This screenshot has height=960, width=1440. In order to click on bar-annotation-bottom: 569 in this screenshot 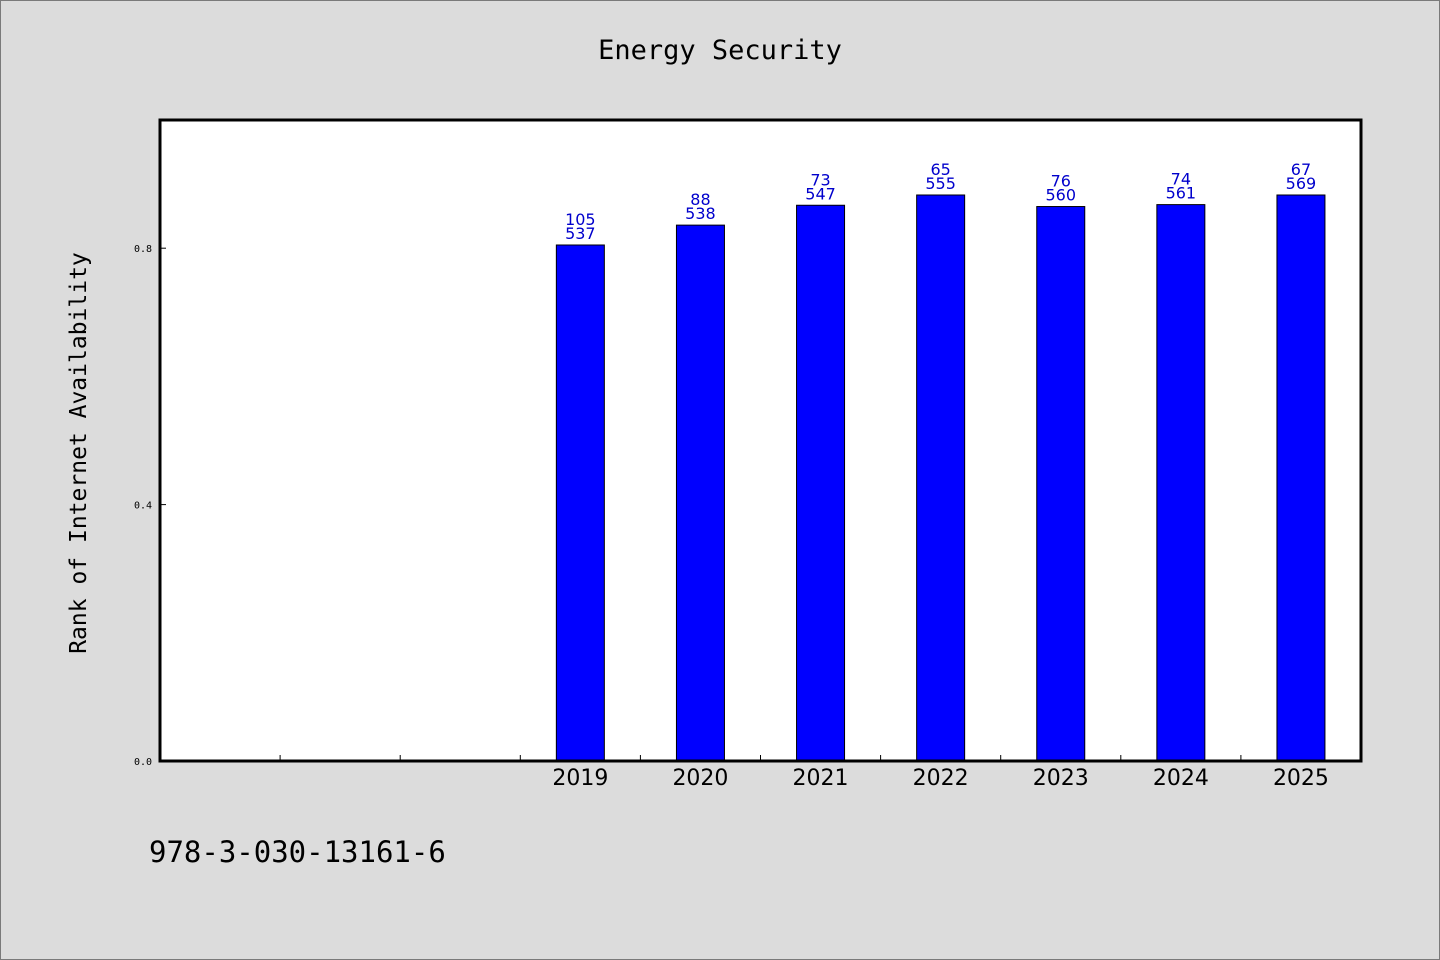, I will do `click(1301, 183)`.